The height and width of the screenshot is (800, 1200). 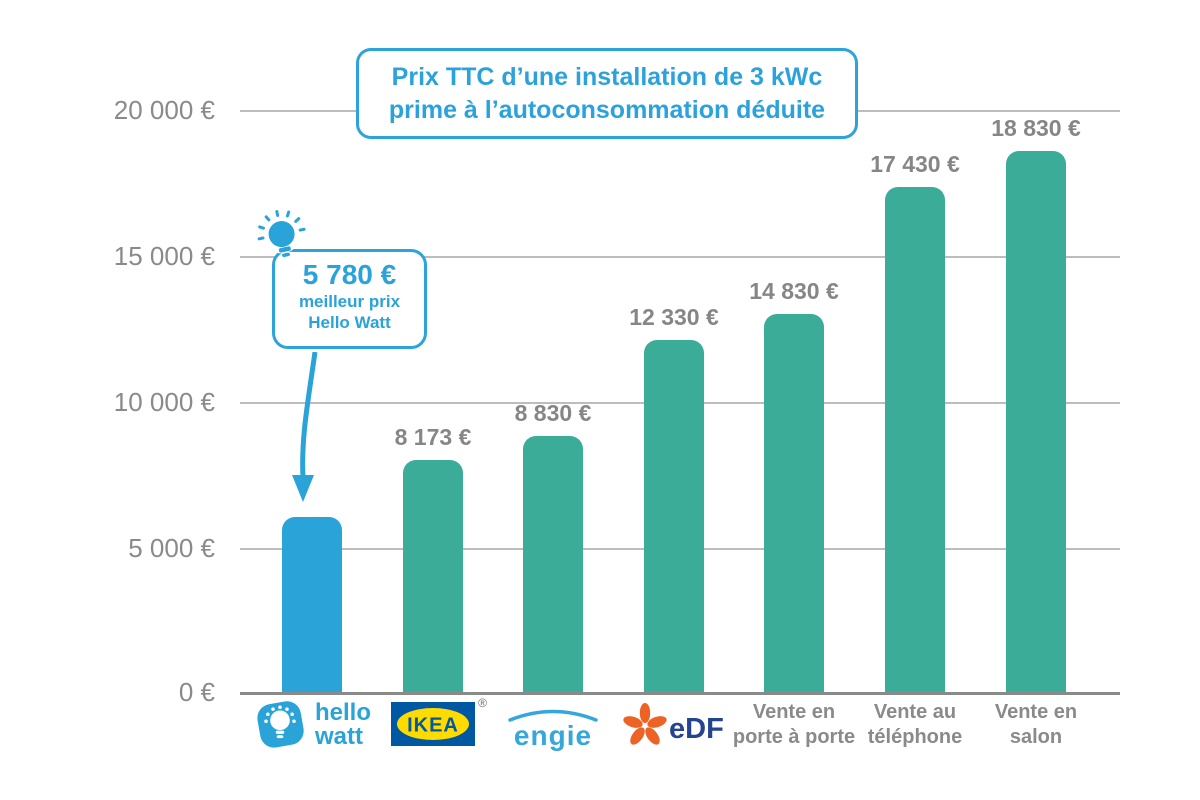 I want to click on bar-value-label: 17 430 €, so click(x=915, y=164).